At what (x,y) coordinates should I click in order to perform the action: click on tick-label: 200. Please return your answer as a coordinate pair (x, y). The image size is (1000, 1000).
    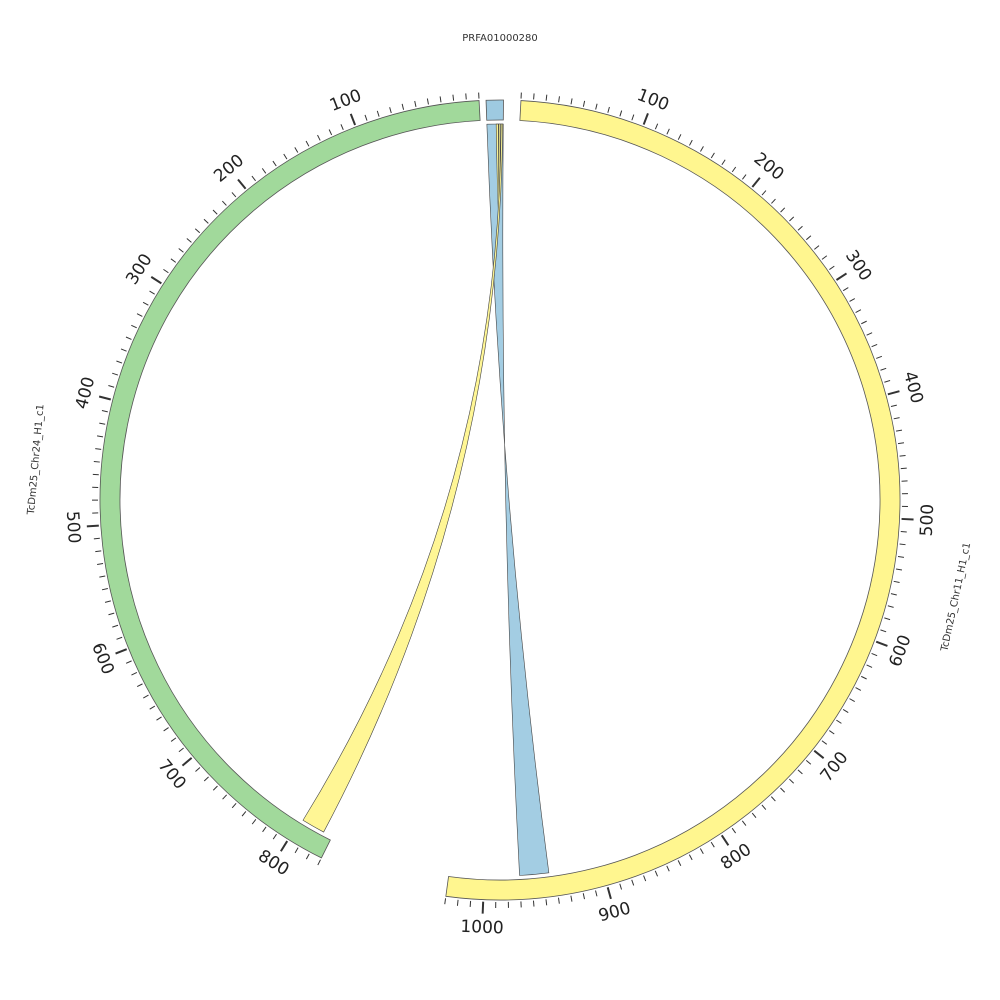
    Looking at the image, I should click on (229, 169).